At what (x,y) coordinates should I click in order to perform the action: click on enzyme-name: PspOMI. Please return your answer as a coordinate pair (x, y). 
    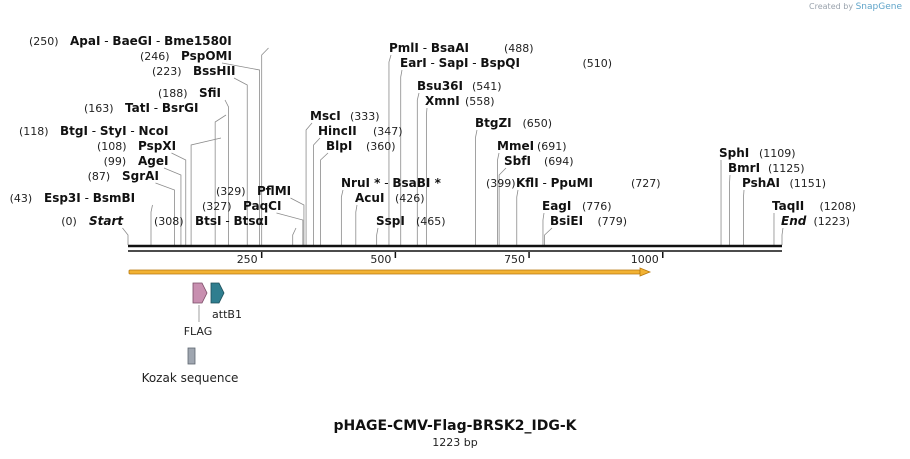
    Looking at the image, I should click on (206, 56).